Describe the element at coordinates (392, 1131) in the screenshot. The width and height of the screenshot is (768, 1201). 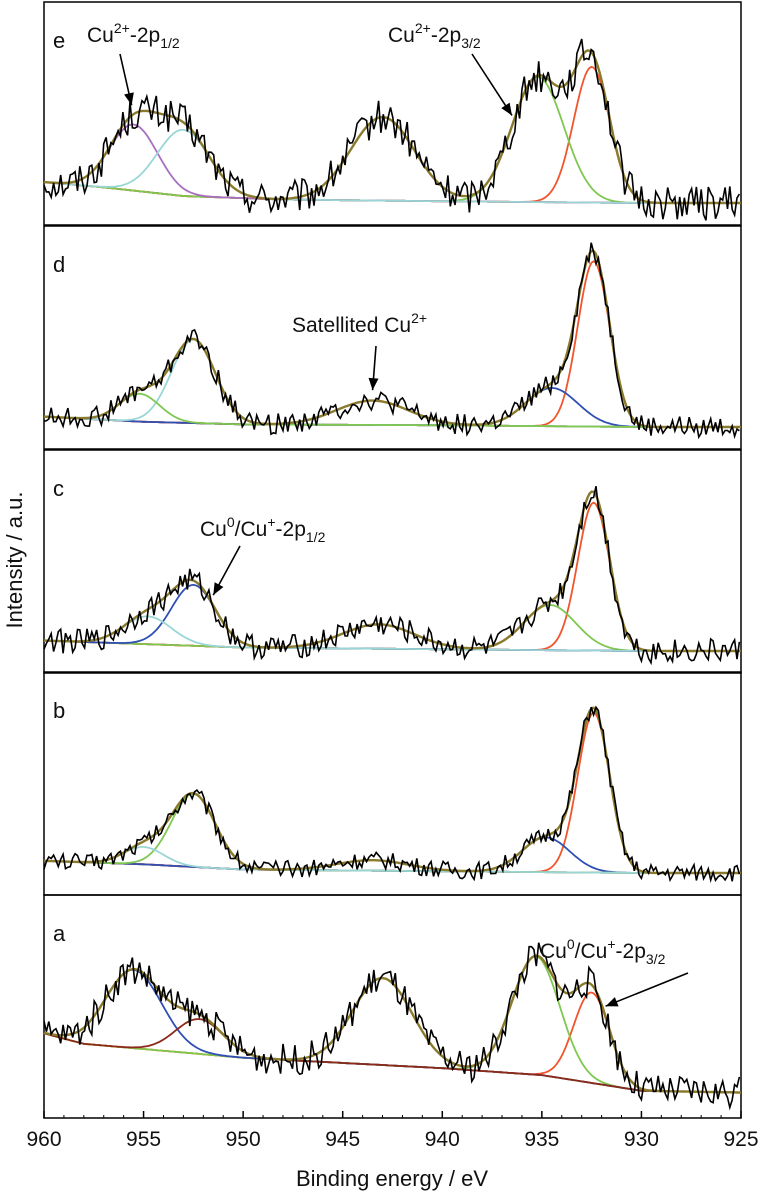
I see `x-axis: 960 955 950 945 940 935 930 925` at that location.